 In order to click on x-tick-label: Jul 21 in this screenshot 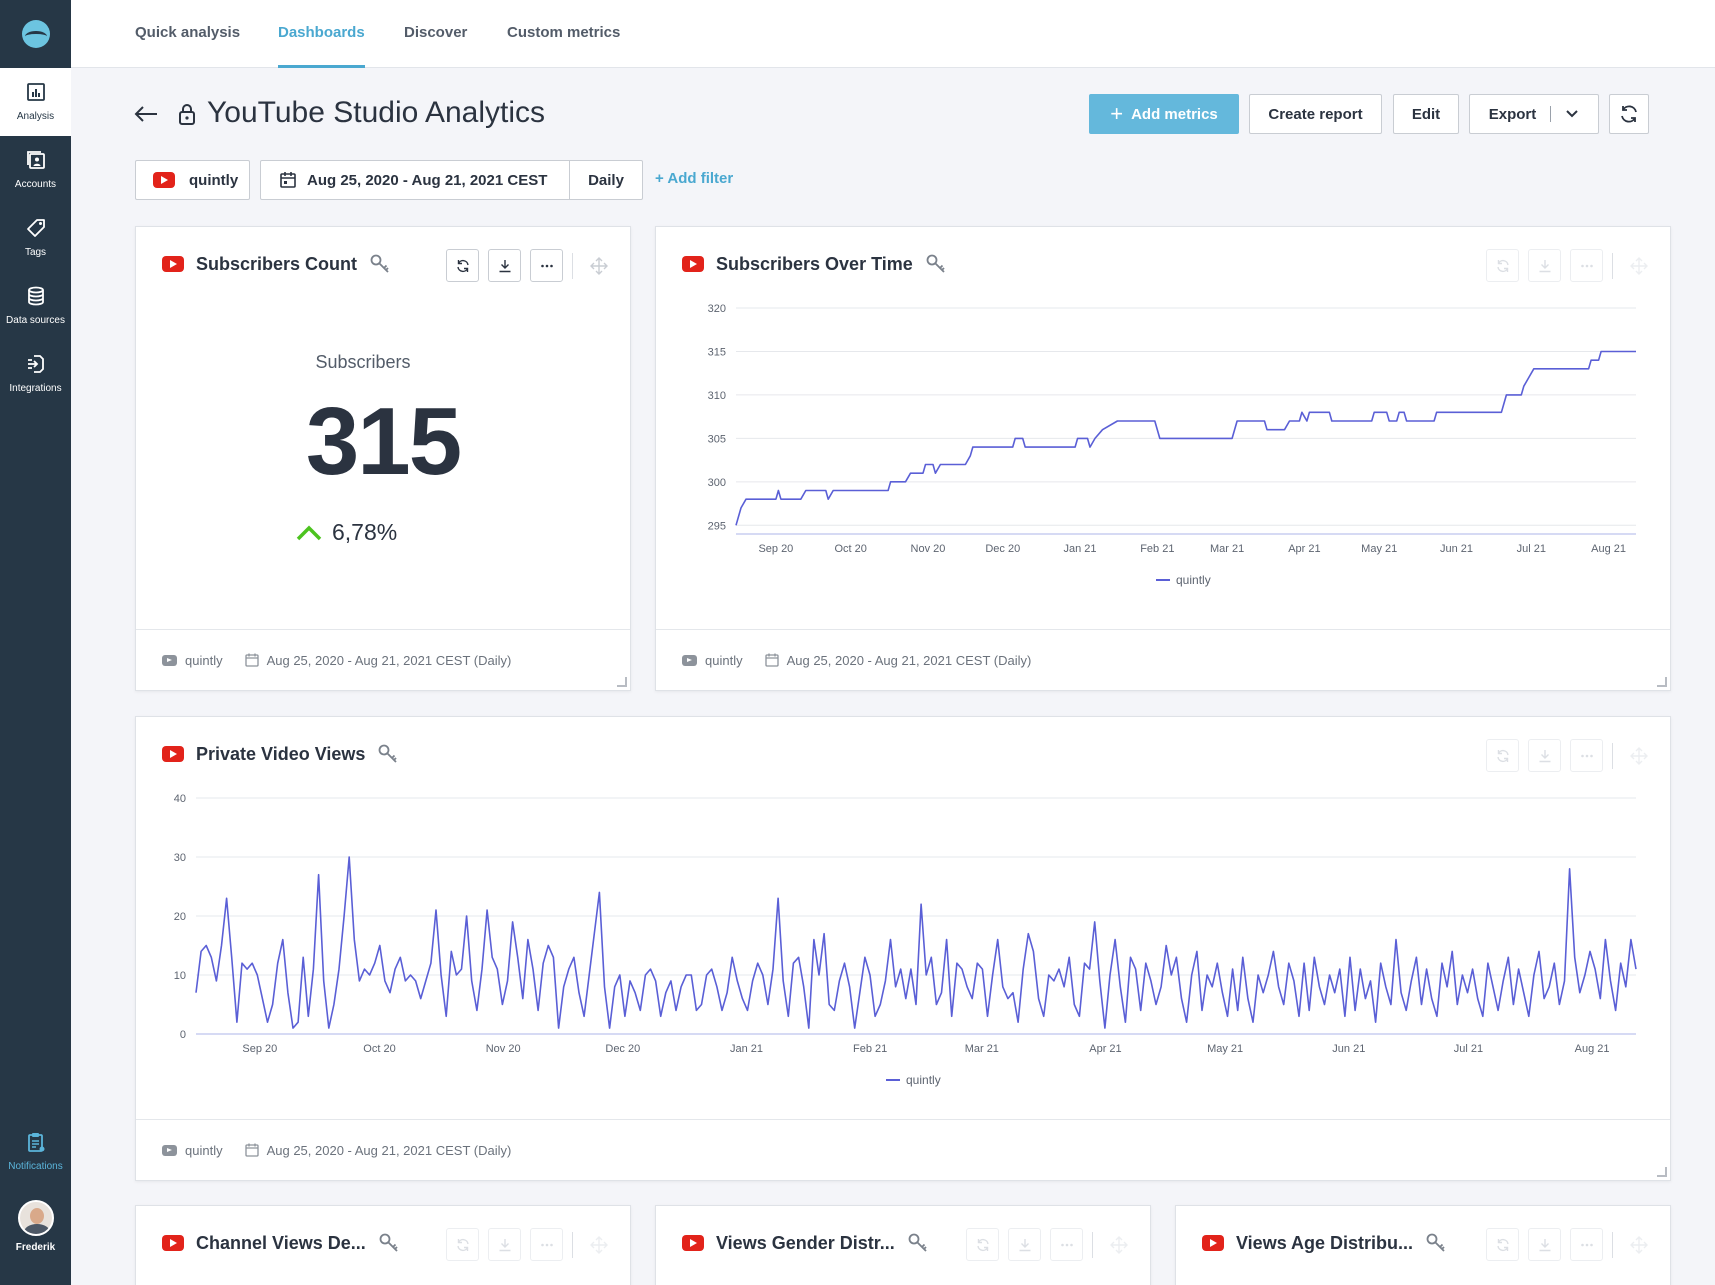, I will do `click(1468, 1049)`.